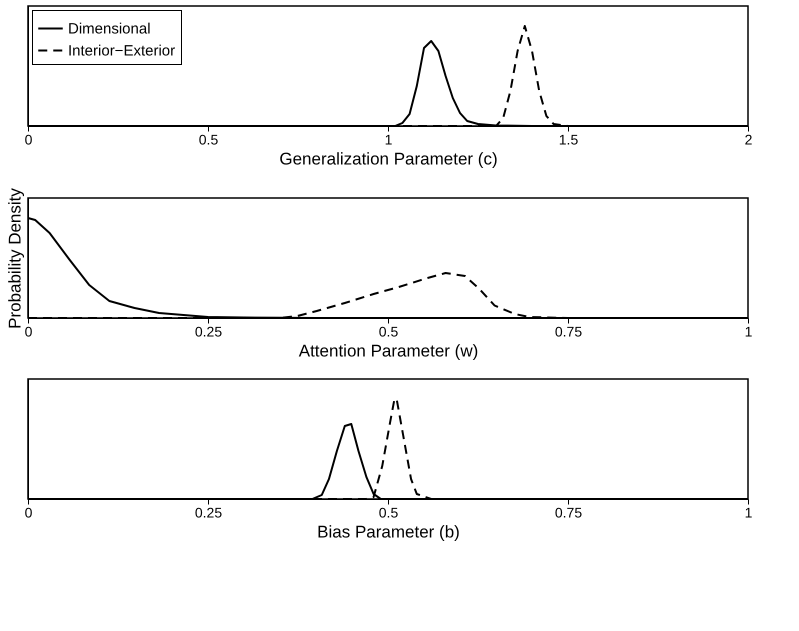 This screenshot has height=631, width=799. Describe the element at coordinates (122, 51) in the screenshot. I see `legend-label: Interior−Exterior` at that location.